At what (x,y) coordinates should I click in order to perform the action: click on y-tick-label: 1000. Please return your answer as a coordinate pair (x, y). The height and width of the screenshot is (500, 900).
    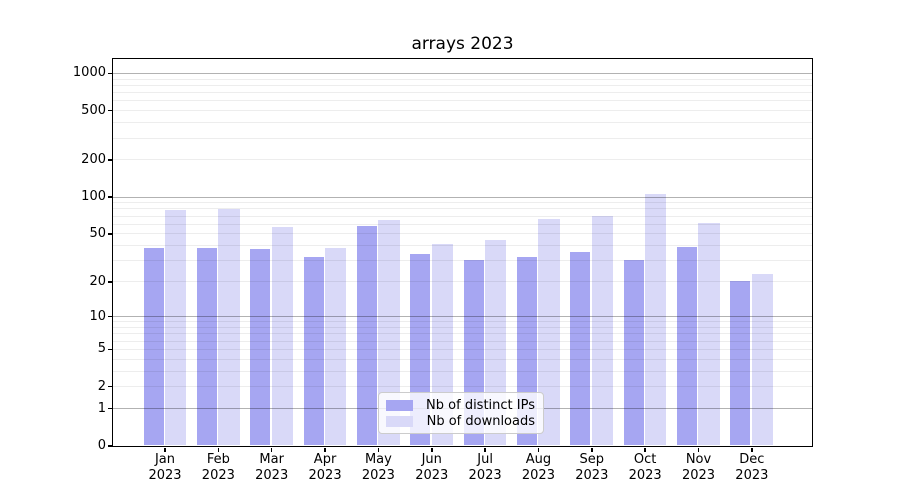
    Looking at the image, I should click on (89, 73).